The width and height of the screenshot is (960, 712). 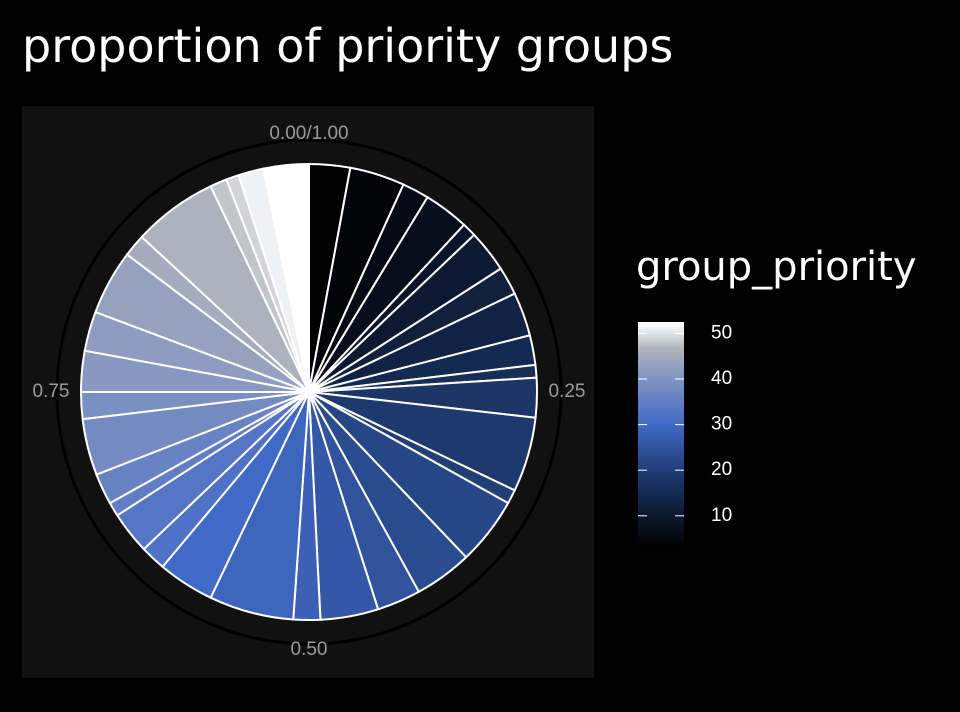 I want to click on theta-tick-label: 0.00/1.00, so click(x=308, y=133).